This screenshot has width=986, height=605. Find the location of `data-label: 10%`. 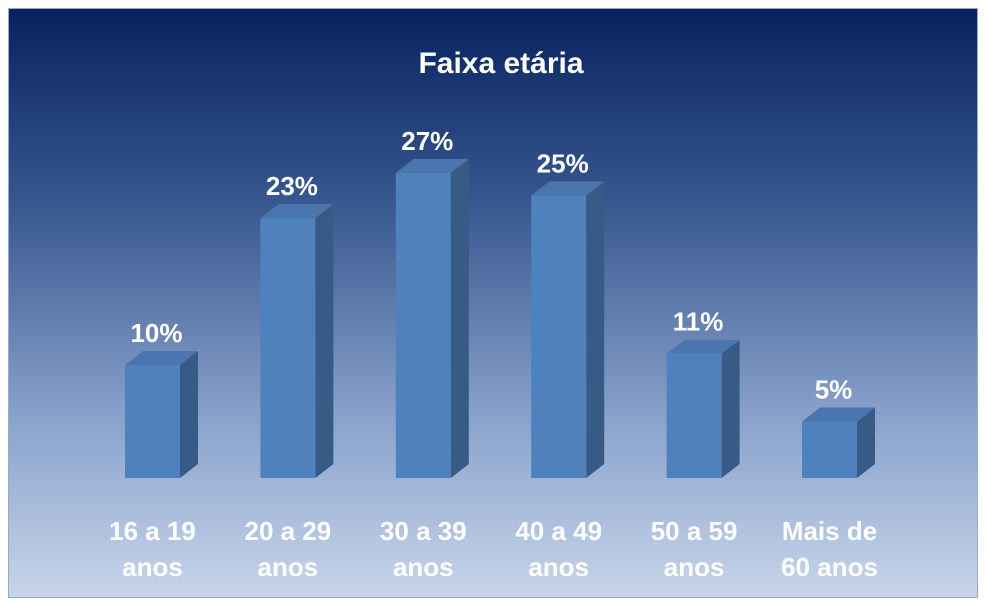

data-label: 10% is located at coordinates (156, 333).